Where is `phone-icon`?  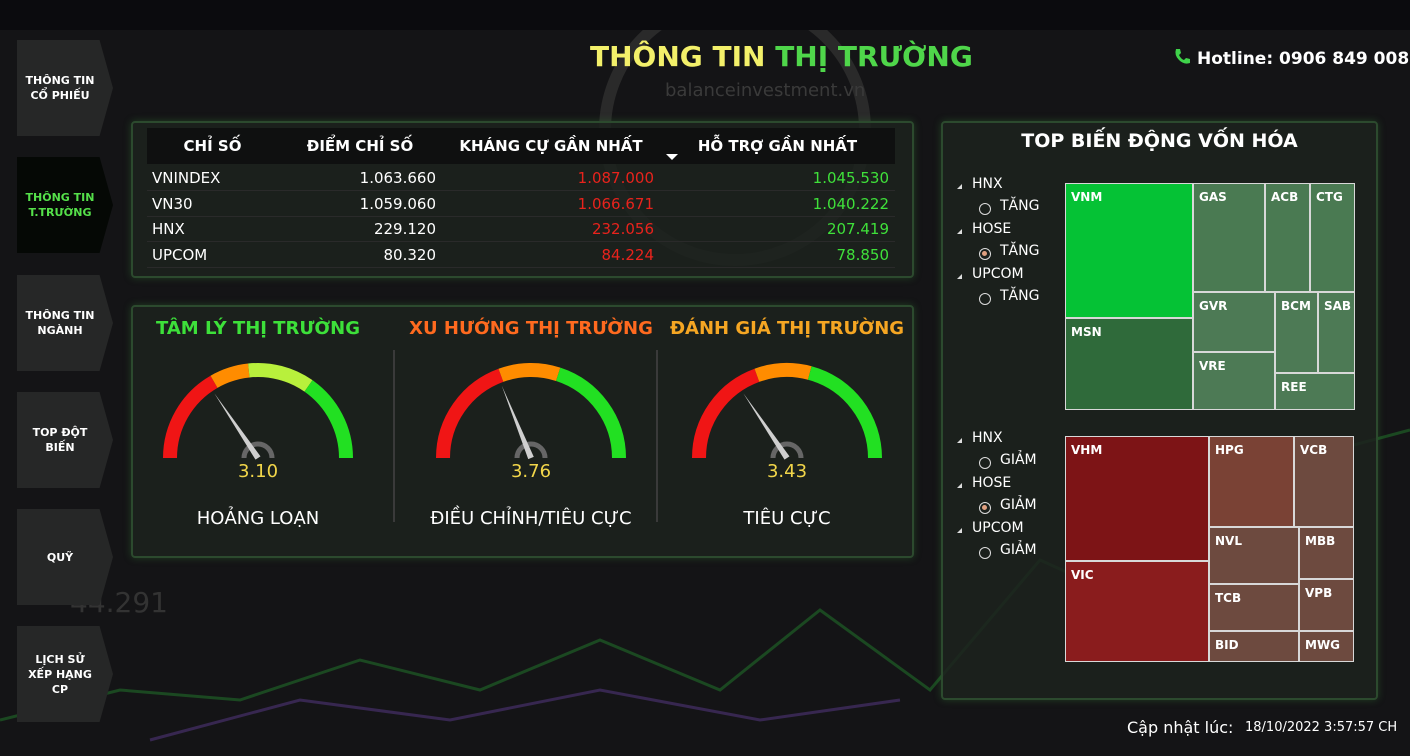 phone-icon is located at coordinates (1182, 57).